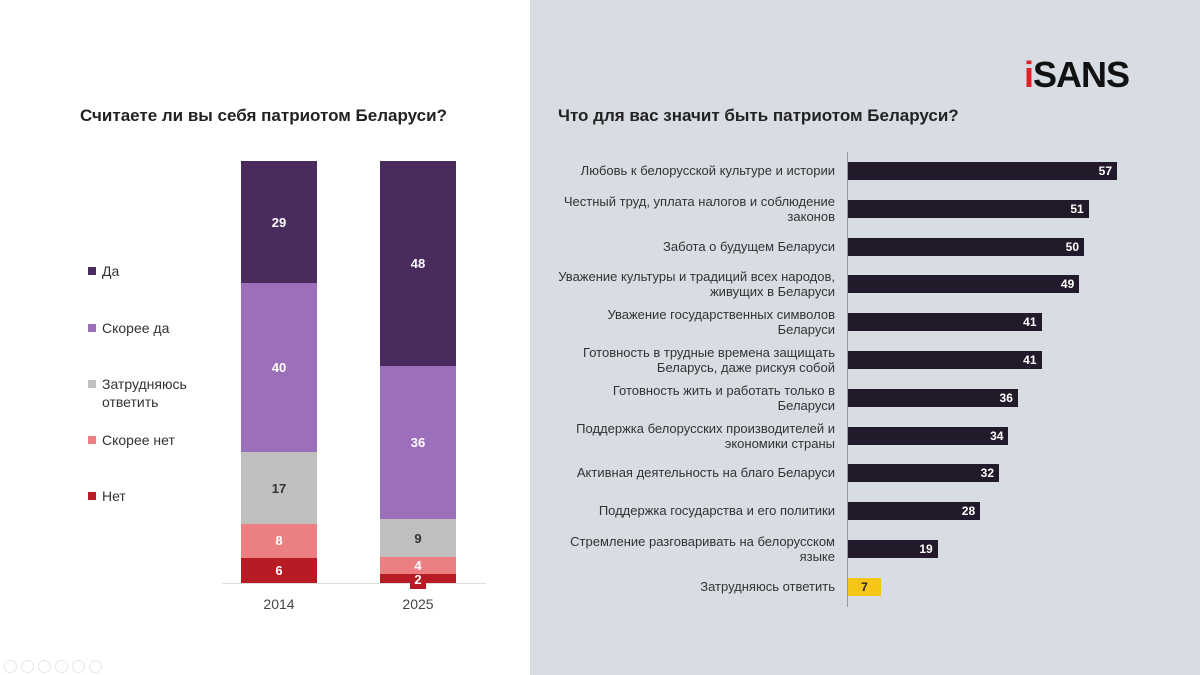 This screenshot has height=675, width=1200. I want to click on x-tick-label: 2025, so click(418, 604).